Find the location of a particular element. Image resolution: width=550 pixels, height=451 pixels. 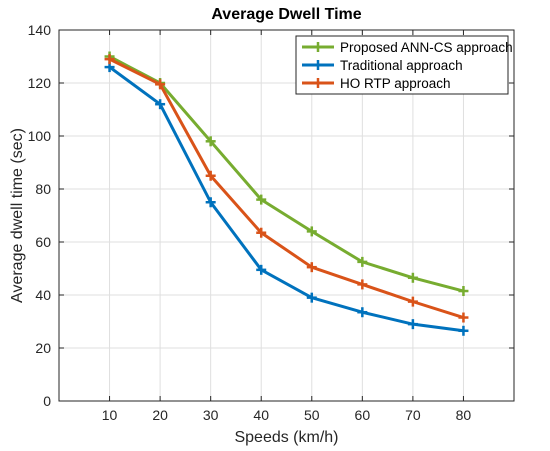

y-tick-label: 140 is located at coordinates (40, 30).